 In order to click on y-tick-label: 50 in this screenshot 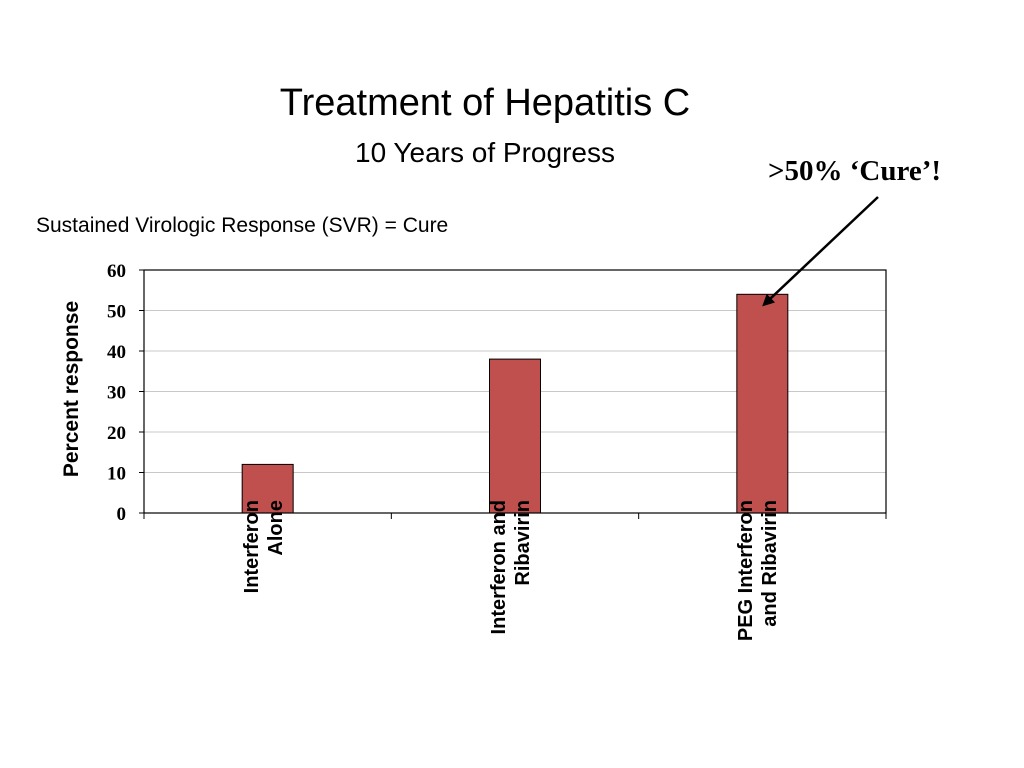, I will do `click(116, 312)`.